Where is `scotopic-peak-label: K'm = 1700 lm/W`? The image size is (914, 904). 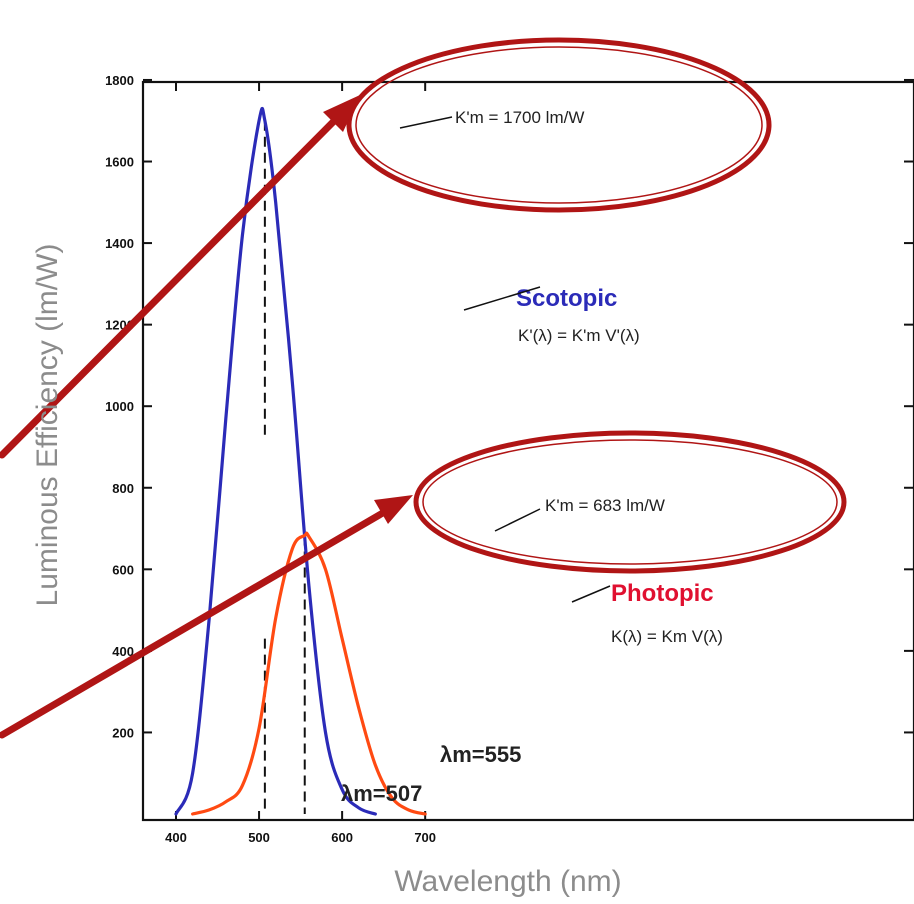 scotopic-peak-label: K'm = 1700 lm/W is located at coordinates (519, 117).